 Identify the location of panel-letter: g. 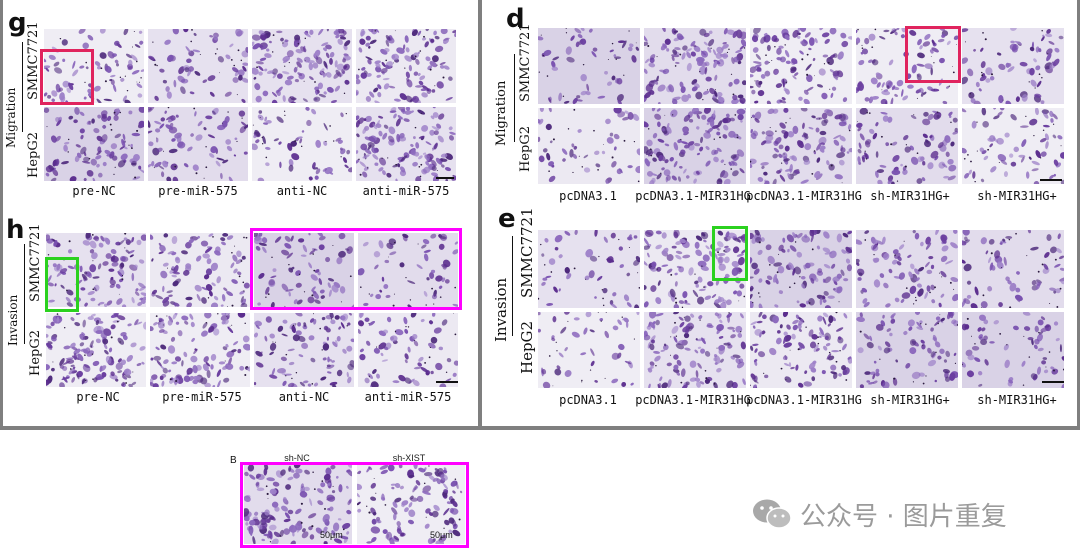
(17, 23).